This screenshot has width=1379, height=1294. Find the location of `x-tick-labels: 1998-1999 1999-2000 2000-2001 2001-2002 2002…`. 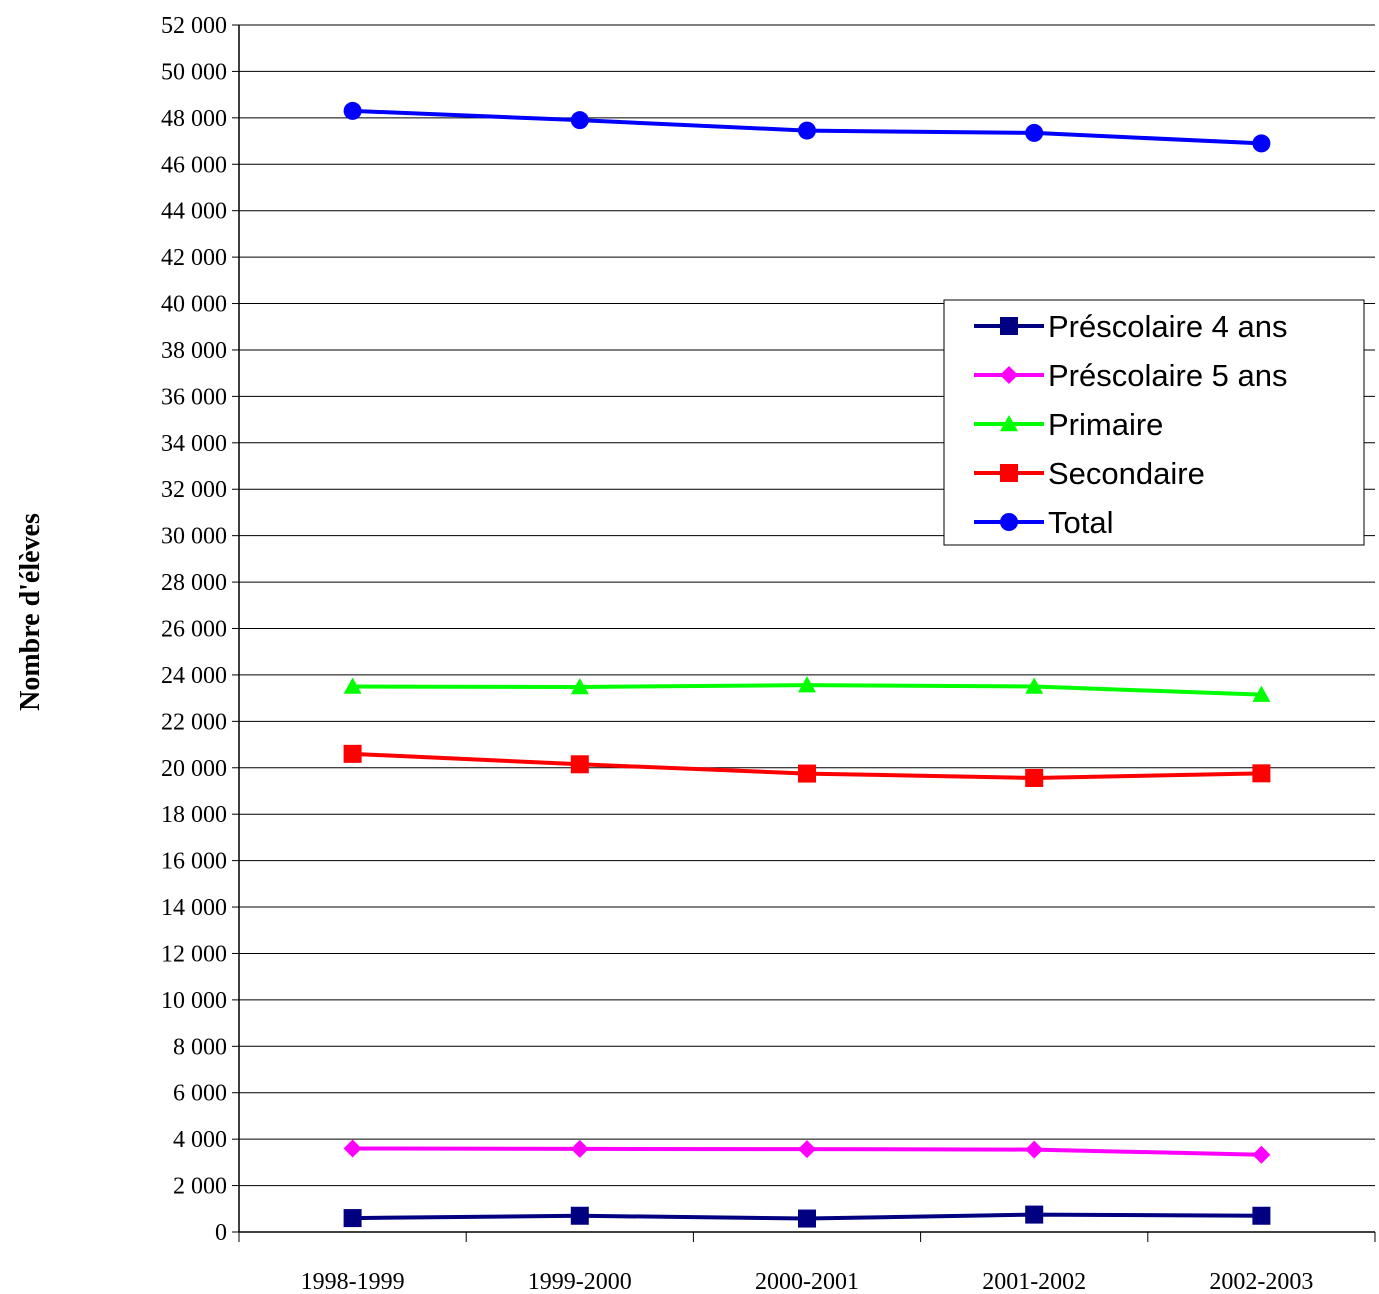

x-tick-labels: 1998-1999 1999-2000 2000-2001 2001-2002 2002… is located at coordinates (807, 1281).